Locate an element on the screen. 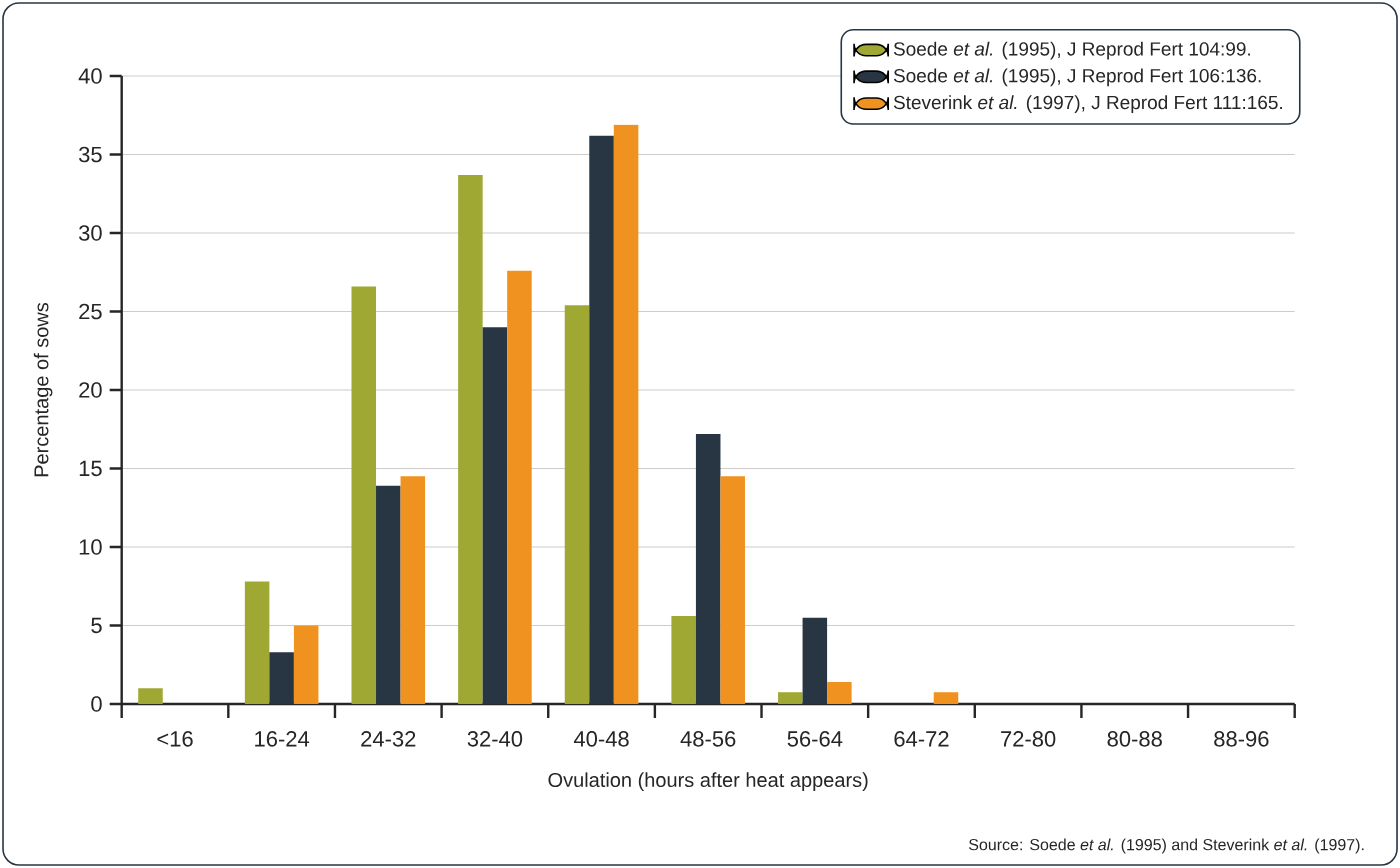 The image size is (1400, 868). x-tick-label: 88-96 is located at coordinates (1241, 739).